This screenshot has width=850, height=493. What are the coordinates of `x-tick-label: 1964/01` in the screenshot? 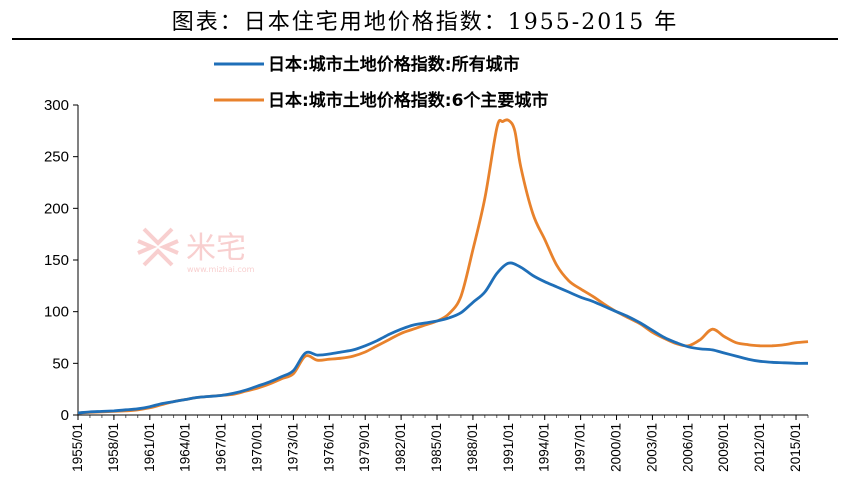 It's located at (185, 447).